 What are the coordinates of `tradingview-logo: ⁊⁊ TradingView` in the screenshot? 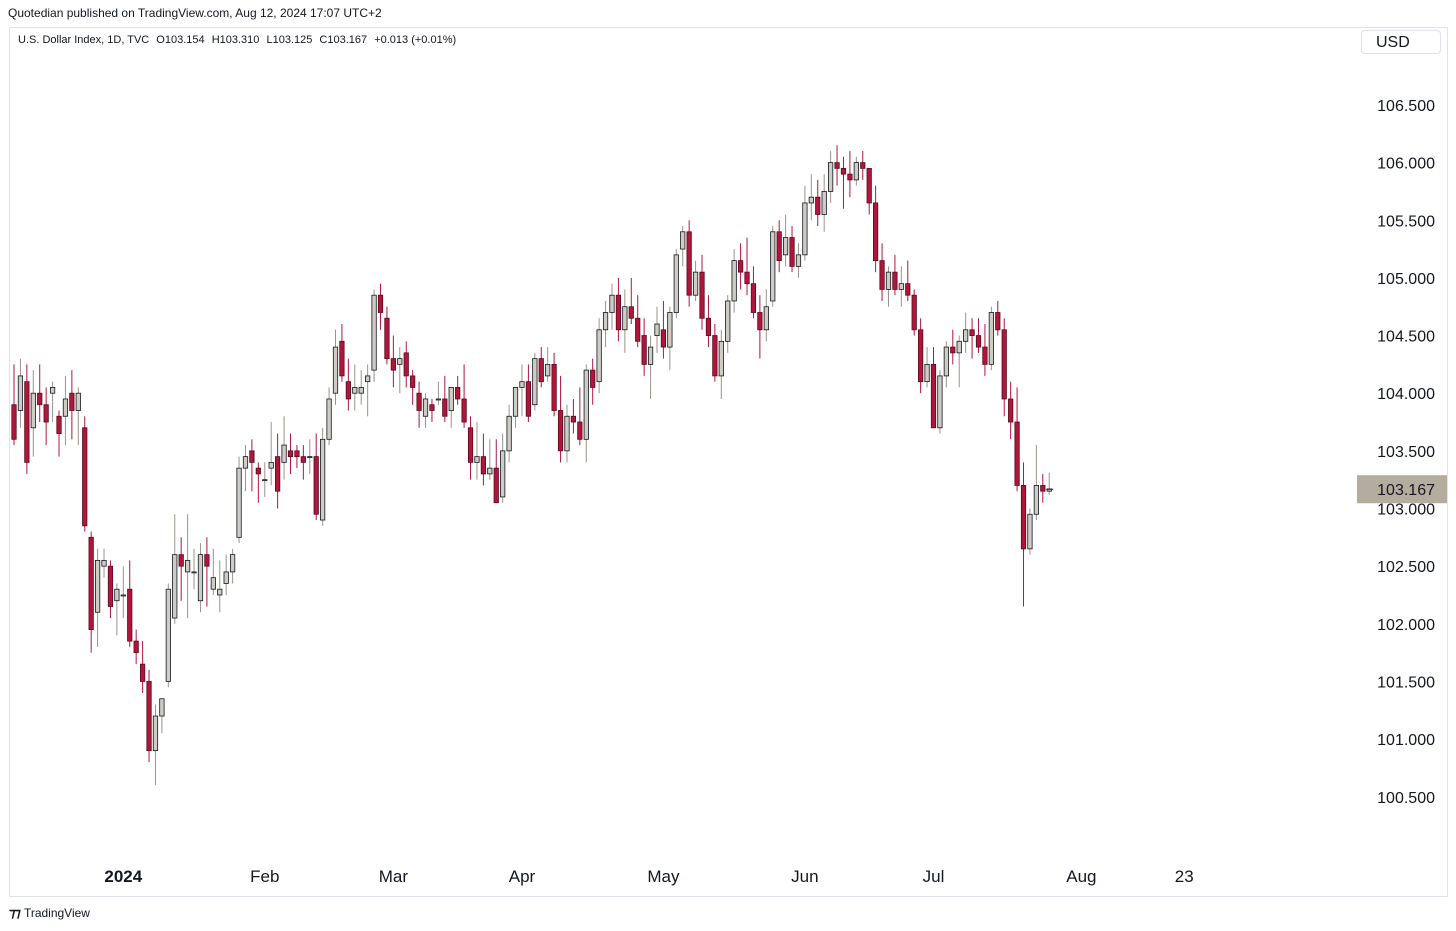 It's located at (49, 913).